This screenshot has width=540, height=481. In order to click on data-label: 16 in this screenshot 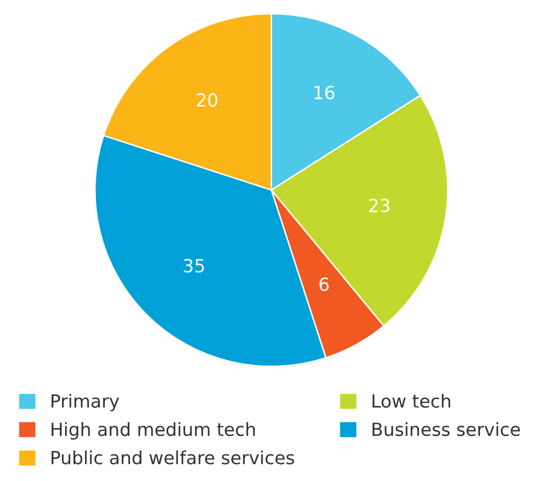, I will do `click(324, 93)`.